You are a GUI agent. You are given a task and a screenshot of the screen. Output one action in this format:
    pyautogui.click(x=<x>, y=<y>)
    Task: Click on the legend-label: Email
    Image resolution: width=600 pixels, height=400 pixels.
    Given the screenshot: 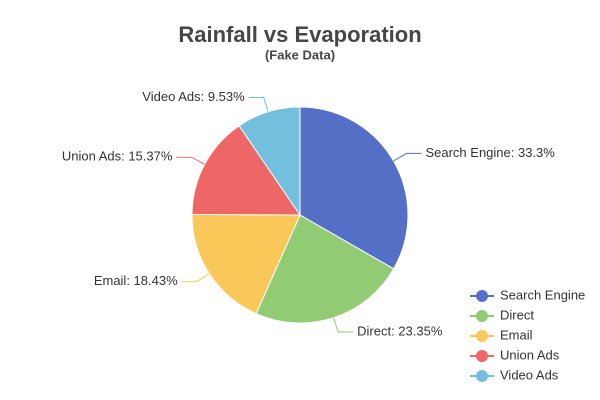 What is the action you would take?
    pyautogui.click(x=516, y=334)
    